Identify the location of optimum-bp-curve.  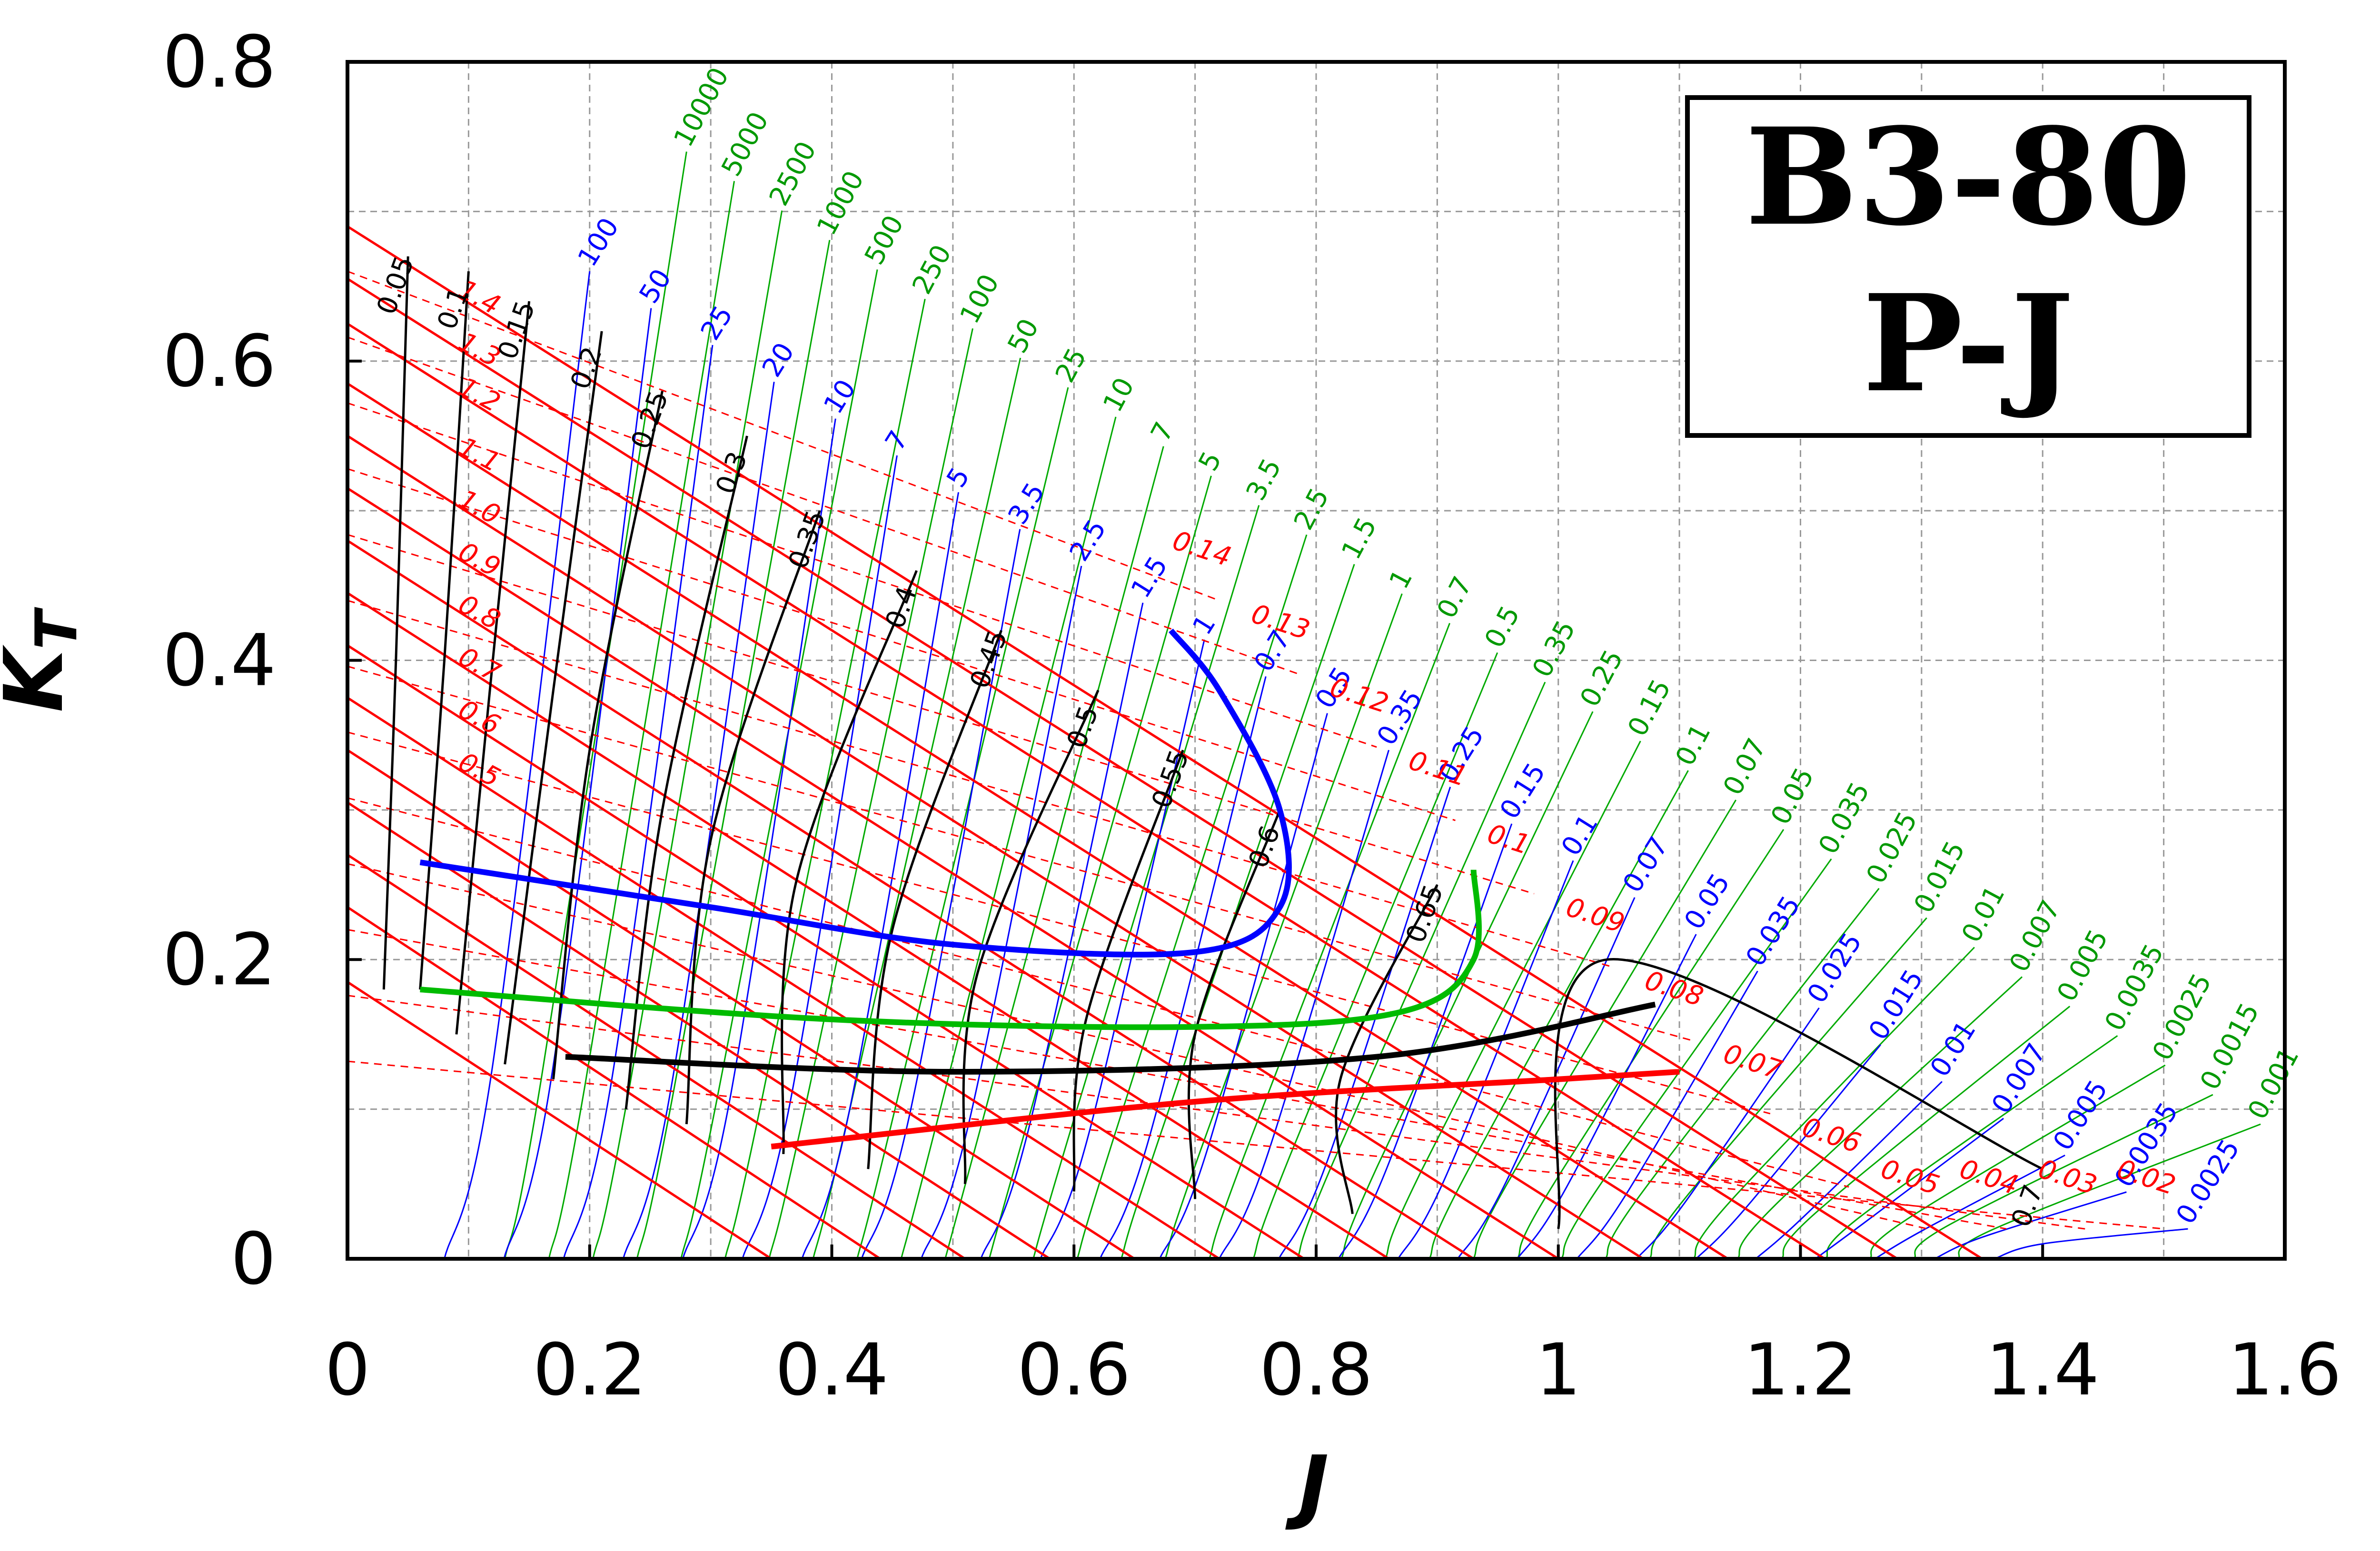
(855, 793).